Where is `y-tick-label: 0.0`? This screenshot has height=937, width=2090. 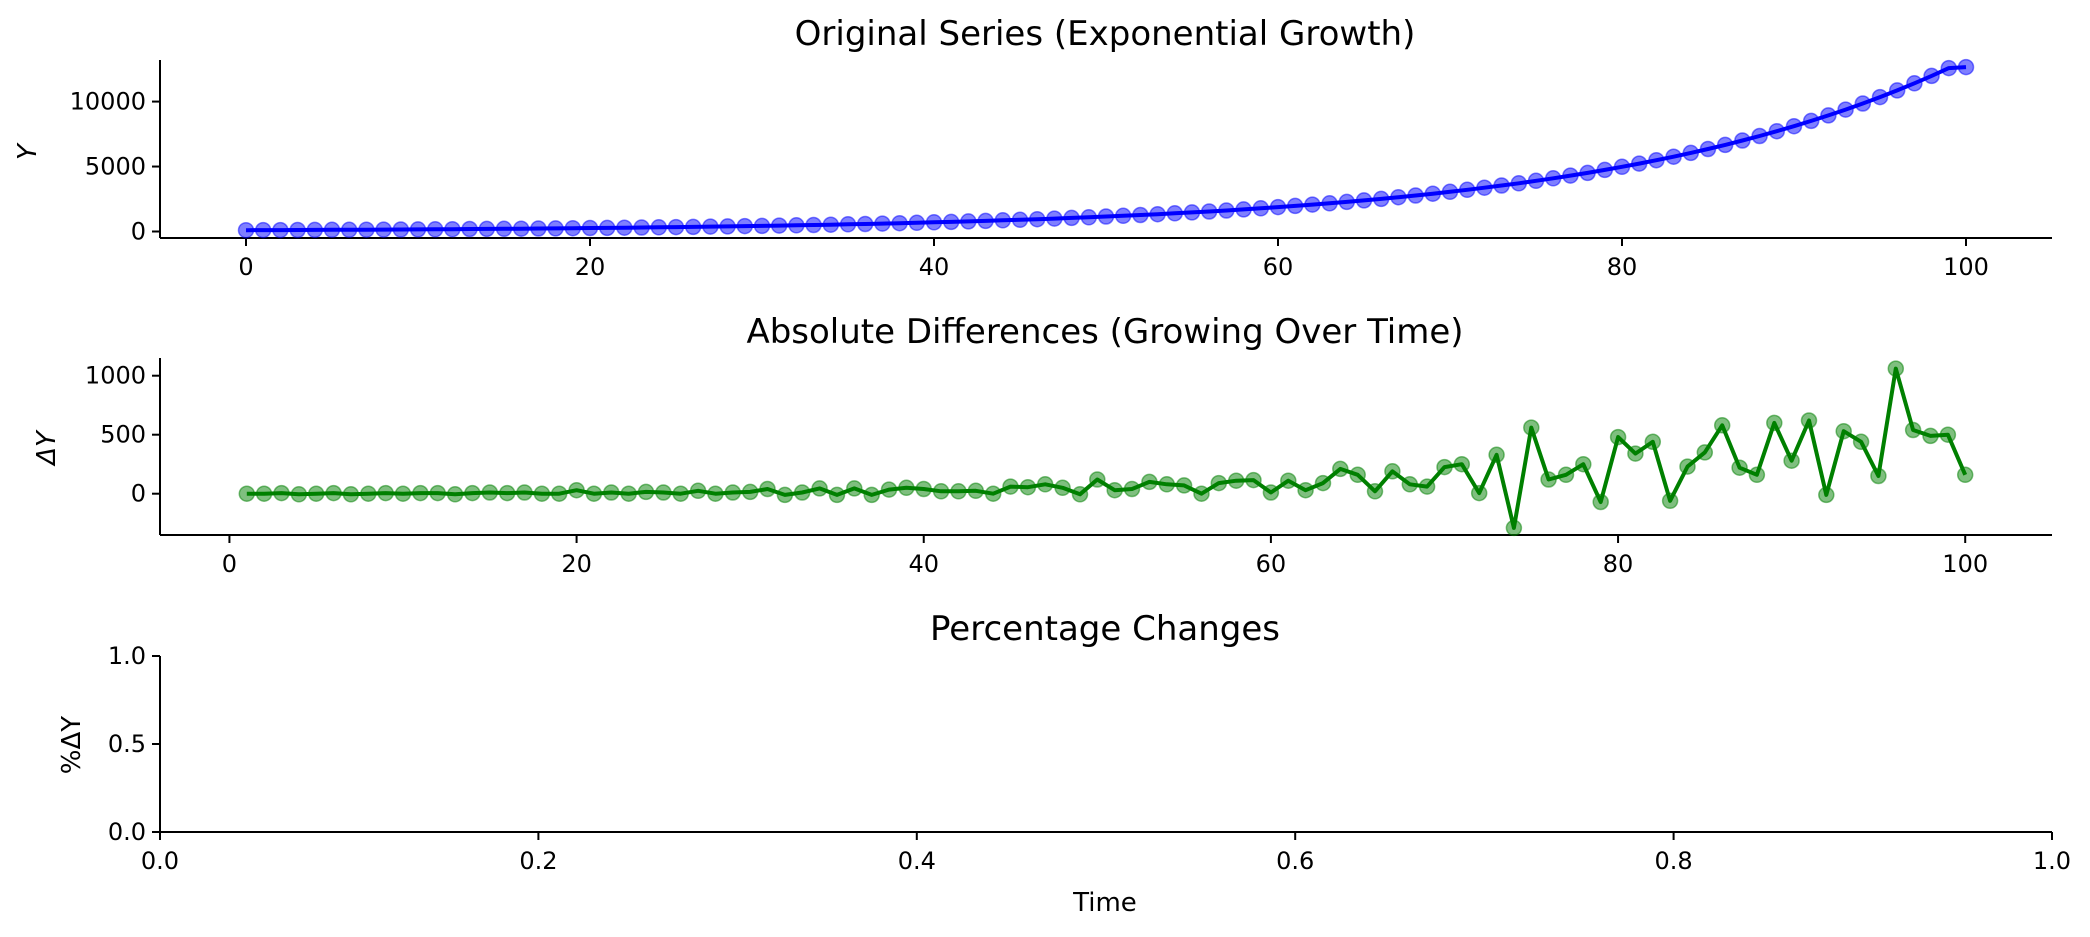 y-tick-label: 0.0 is located at coordinates (127, 832).